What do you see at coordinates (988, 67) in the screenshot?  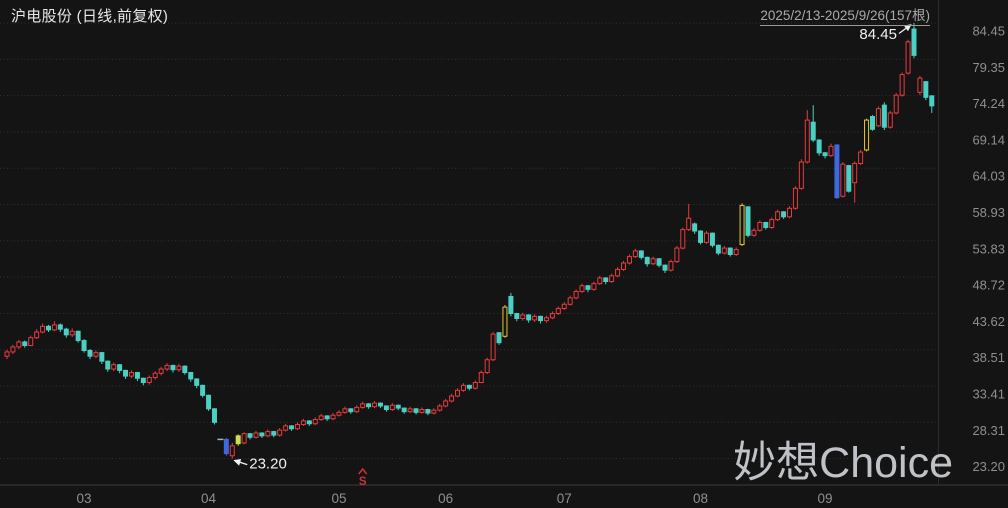 I see `y-axis-label: 79.35` at bounding box center [988, 67].